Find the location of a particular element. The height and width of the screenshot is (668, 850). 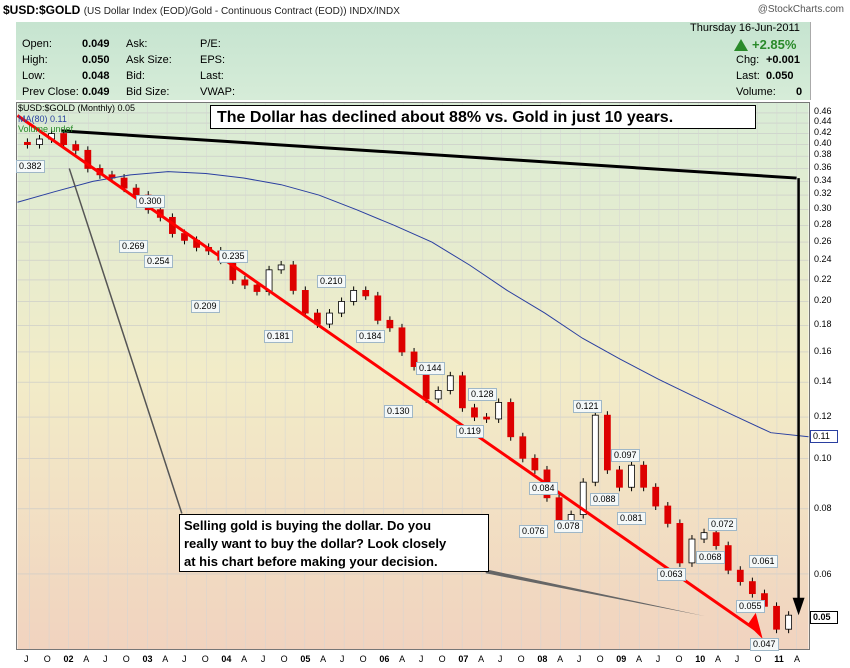

x-tick-label: 02 is located at coordinates (68, 659).